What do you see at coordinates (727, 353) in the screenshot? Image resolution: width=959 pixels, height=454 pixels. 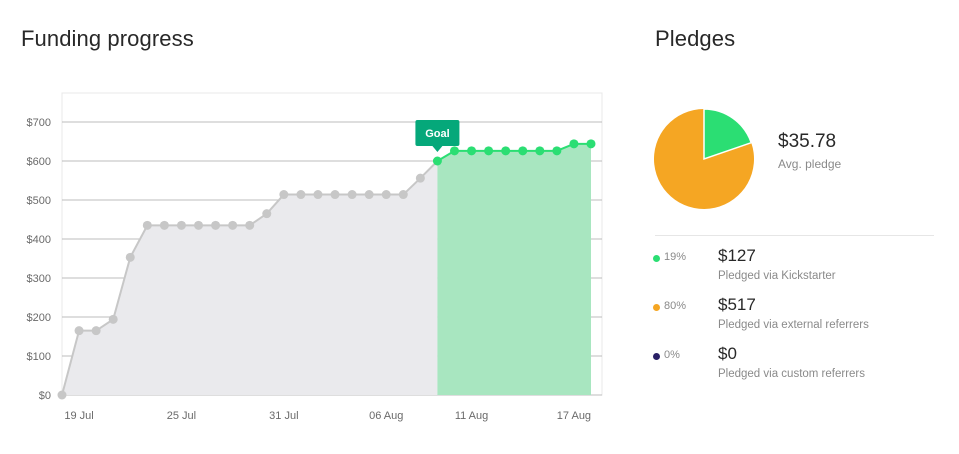 I see `pledge-amount: $0` at bounding box center [727, 353].